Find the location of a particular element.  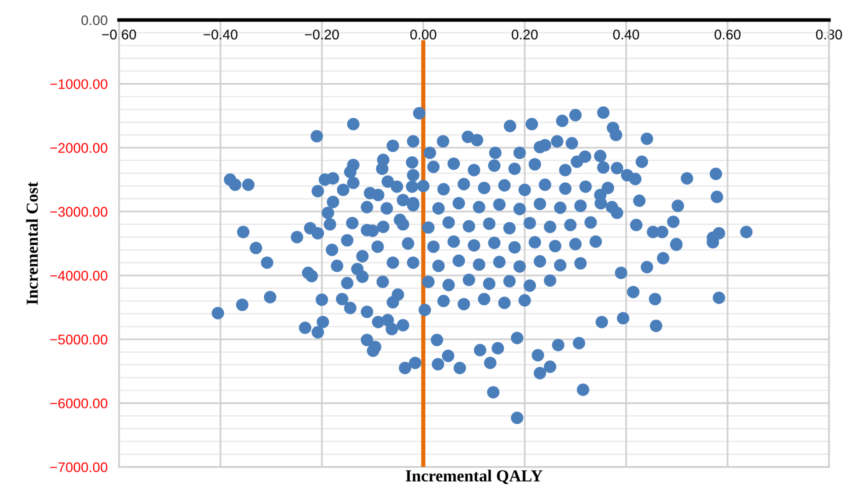

y-tick-label: −6000.00 is located at coordinates (79, 403).